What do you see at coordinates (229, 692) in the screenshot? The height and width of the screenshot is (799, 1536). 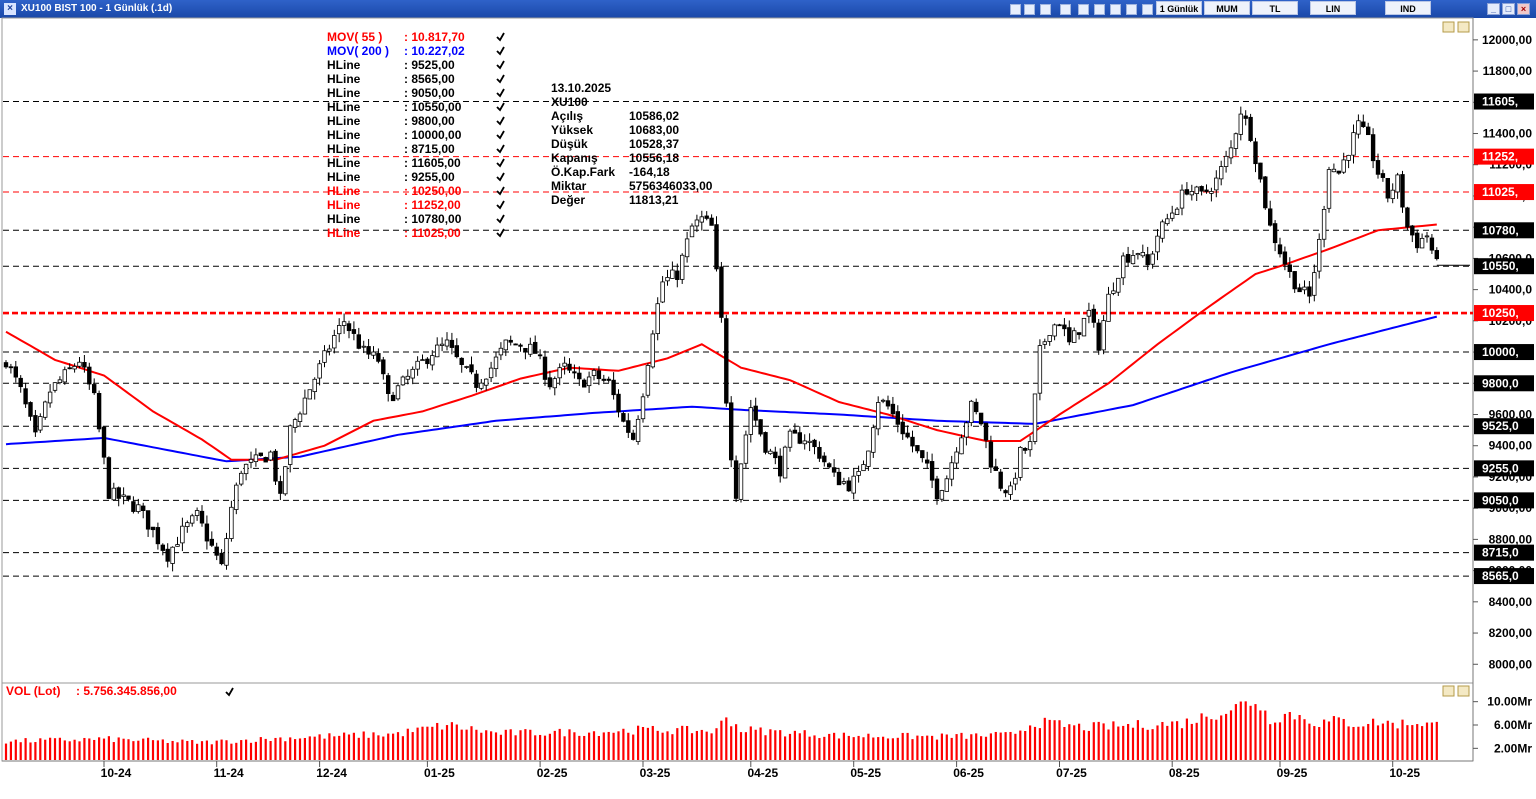 I see `volume-legend-check-icon` at bounding box center [229, 692].